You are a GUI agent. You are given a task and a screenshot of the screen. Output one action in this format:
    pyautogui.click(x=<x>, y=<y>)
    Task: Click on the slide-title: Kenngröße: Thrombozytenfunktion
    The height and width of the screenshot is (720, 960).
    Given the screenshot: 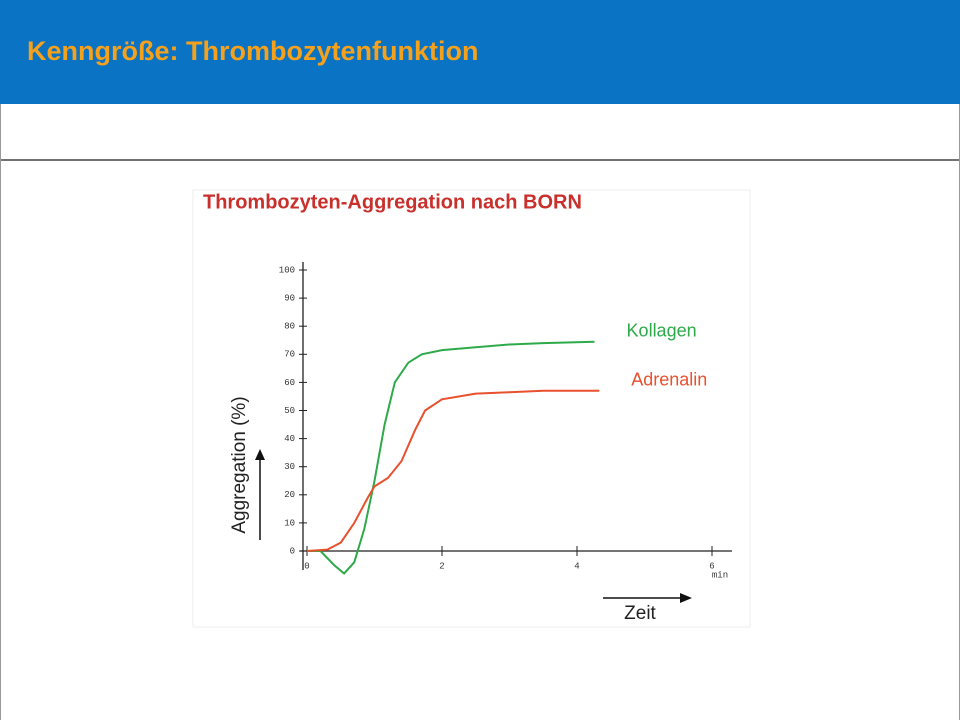 What is the action you would take?
    pyautogui.click(x=253, y=51)
    